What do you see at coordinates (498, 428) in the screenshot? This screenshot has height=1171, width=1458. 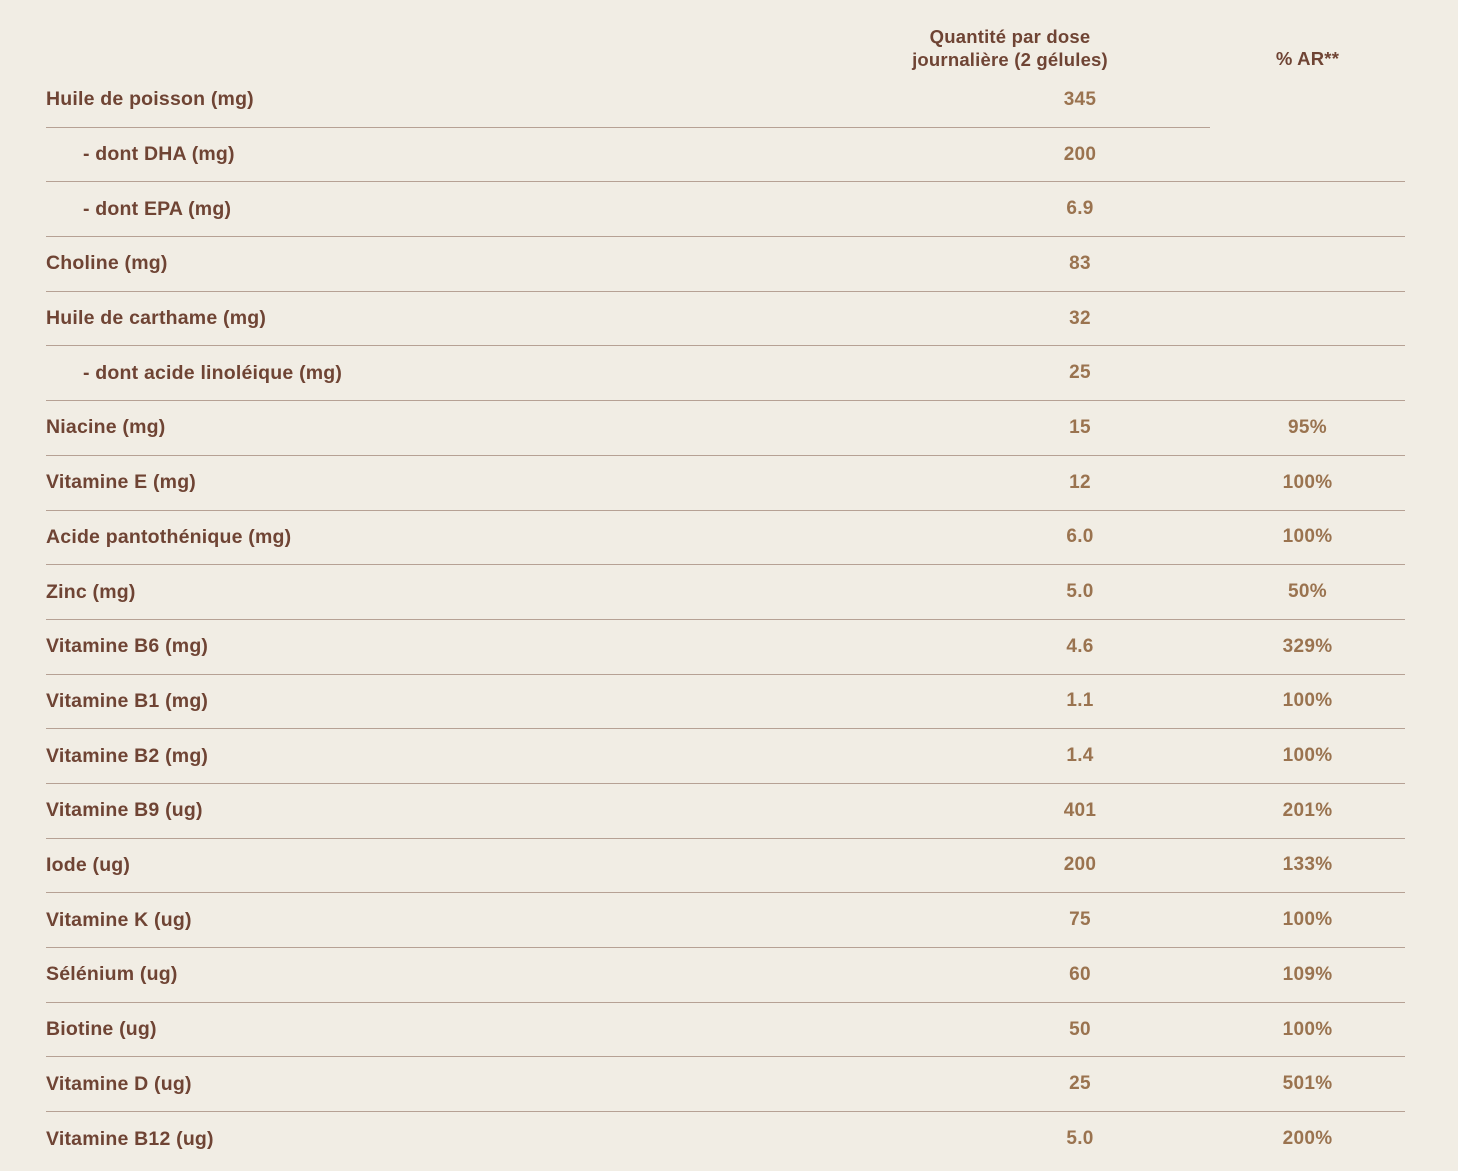 I see `row-label: Niacine (mg)` at bounding box center [498, 428].